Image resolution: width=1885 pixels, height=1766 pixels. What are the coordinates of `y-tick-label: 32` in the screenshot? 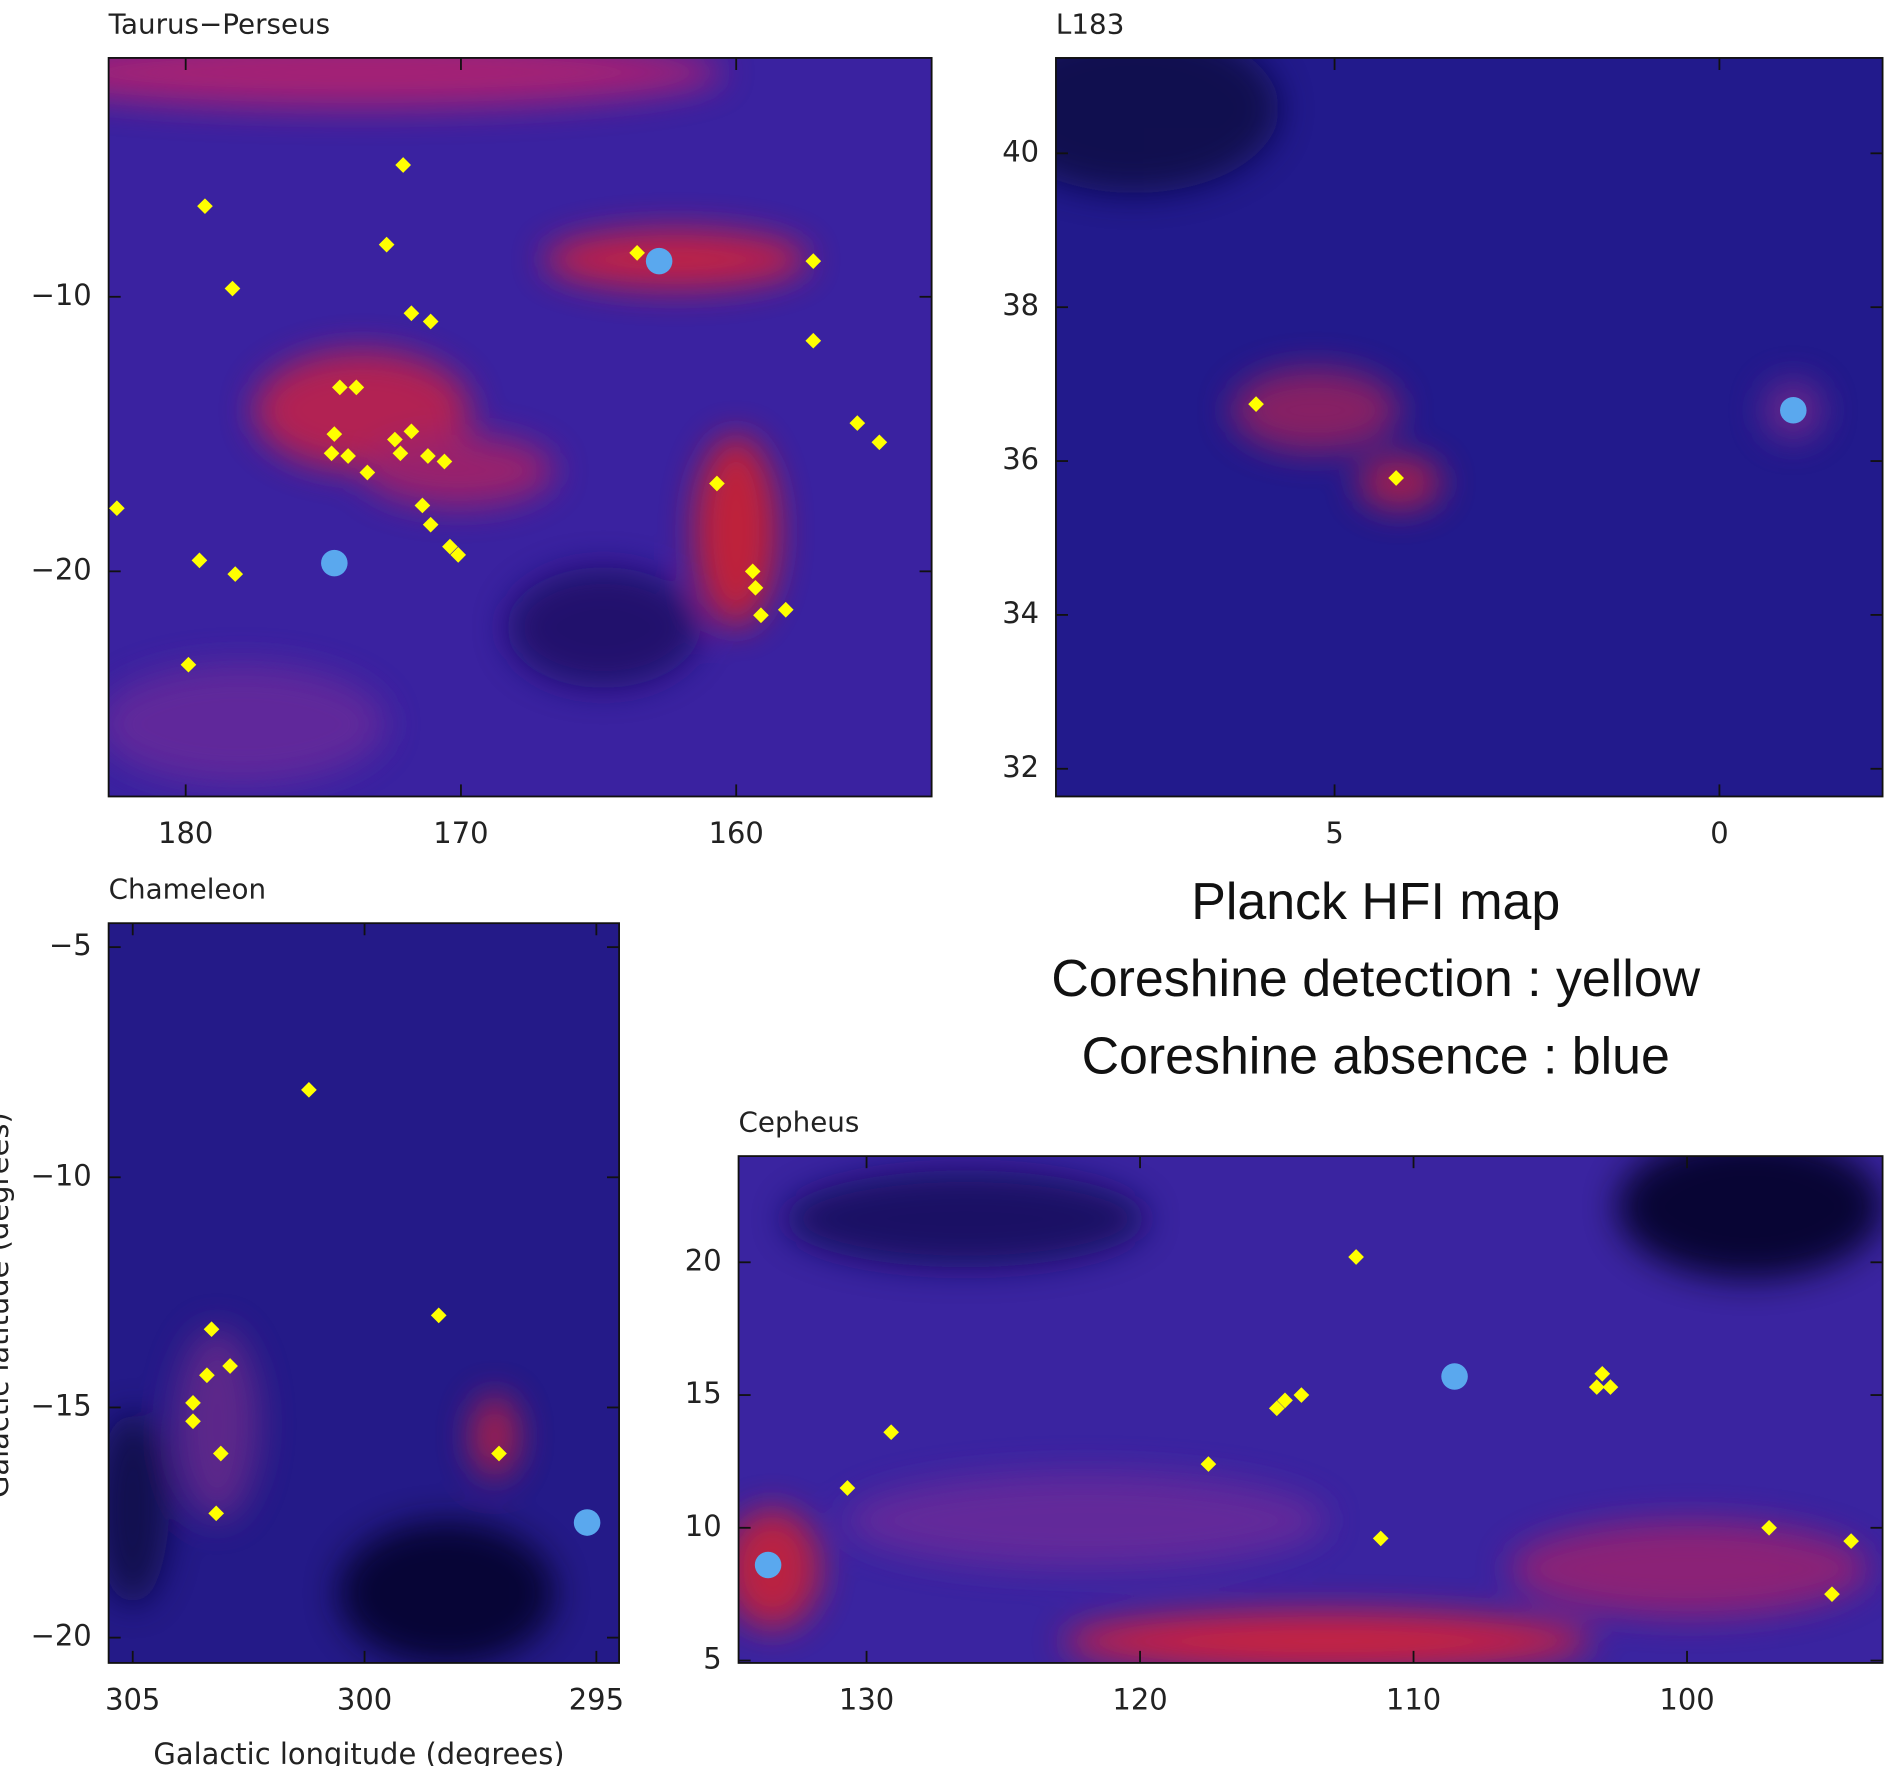 It's located at (1020, 767).